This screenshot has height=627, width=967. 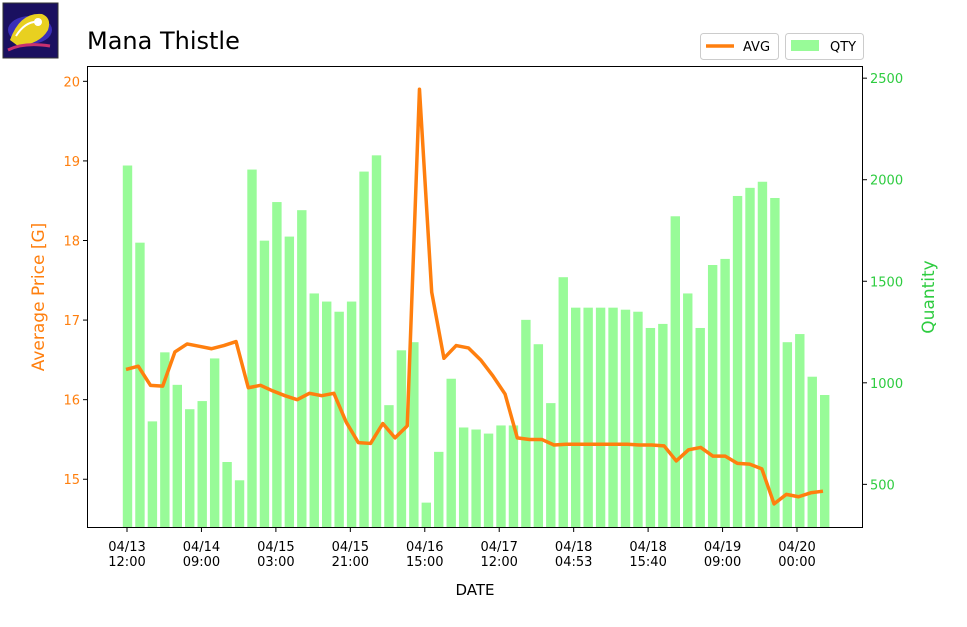 I want to click on right-axis-tick-label: 2500, so click(x=886, y=79).